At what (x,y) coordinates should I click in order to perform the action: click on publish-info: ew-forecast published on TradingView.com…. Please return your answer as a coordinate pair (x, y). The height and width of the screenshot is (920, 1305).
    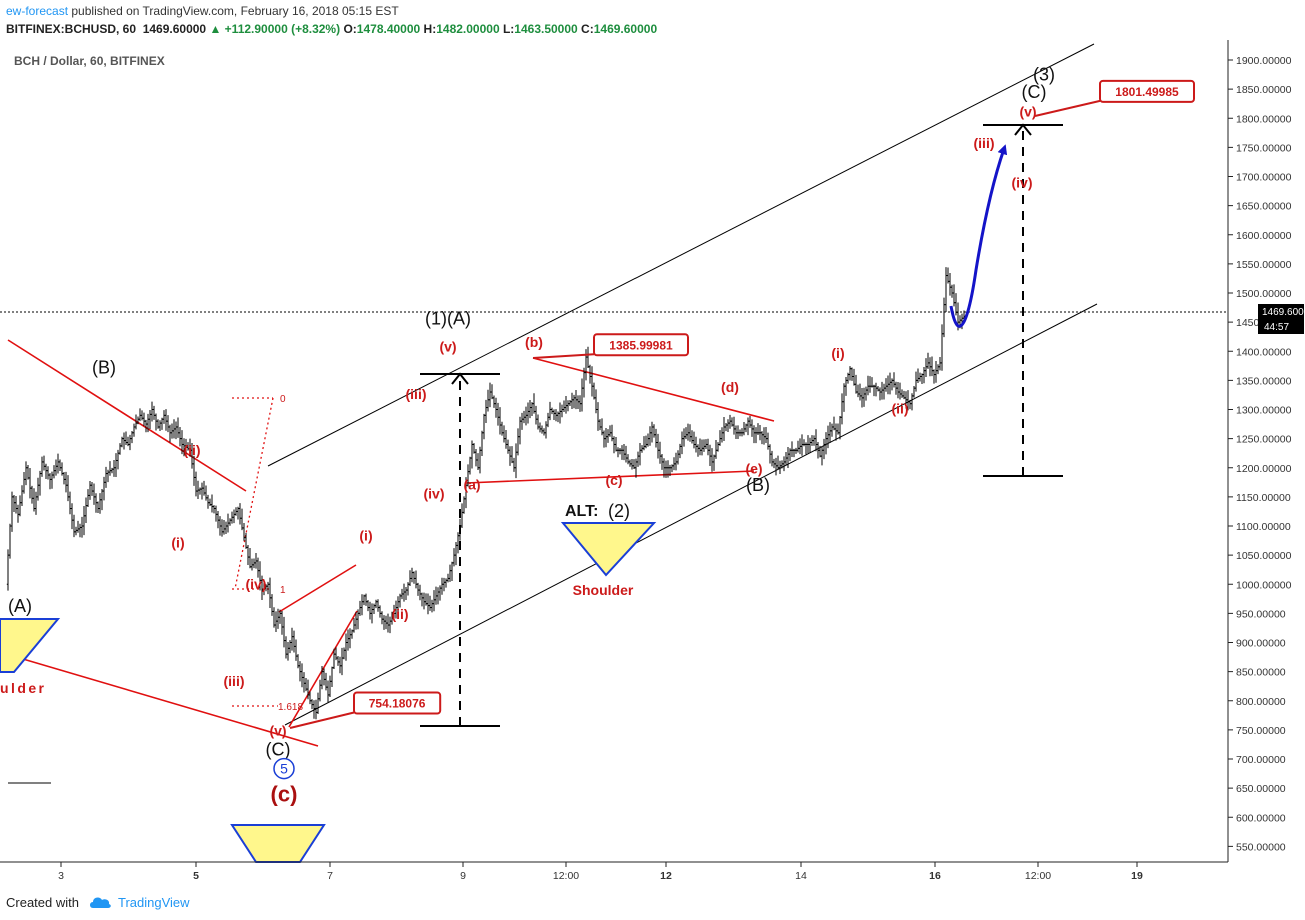
    Looking at the image, I should click on (202, 11).